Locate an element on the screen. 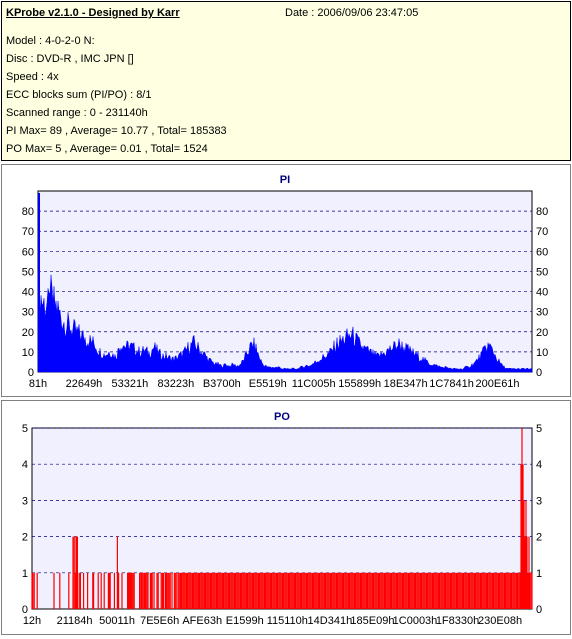 The image size is (572, 639). x-tick-label: E5519h is located at coordinates (268, 384).